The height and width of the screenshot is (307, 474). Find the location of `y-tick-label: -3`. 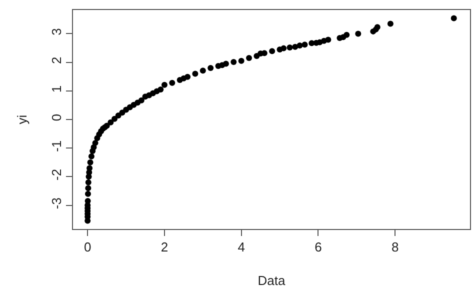

y-tick-label: -3 is located at coordinates (56, 204).